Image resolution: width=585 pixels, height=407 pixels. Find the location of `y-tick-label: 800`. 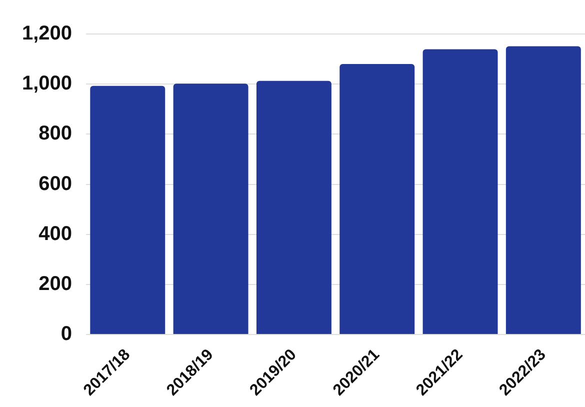

y-tick-label: 800 is located at coordinates (55, 133).